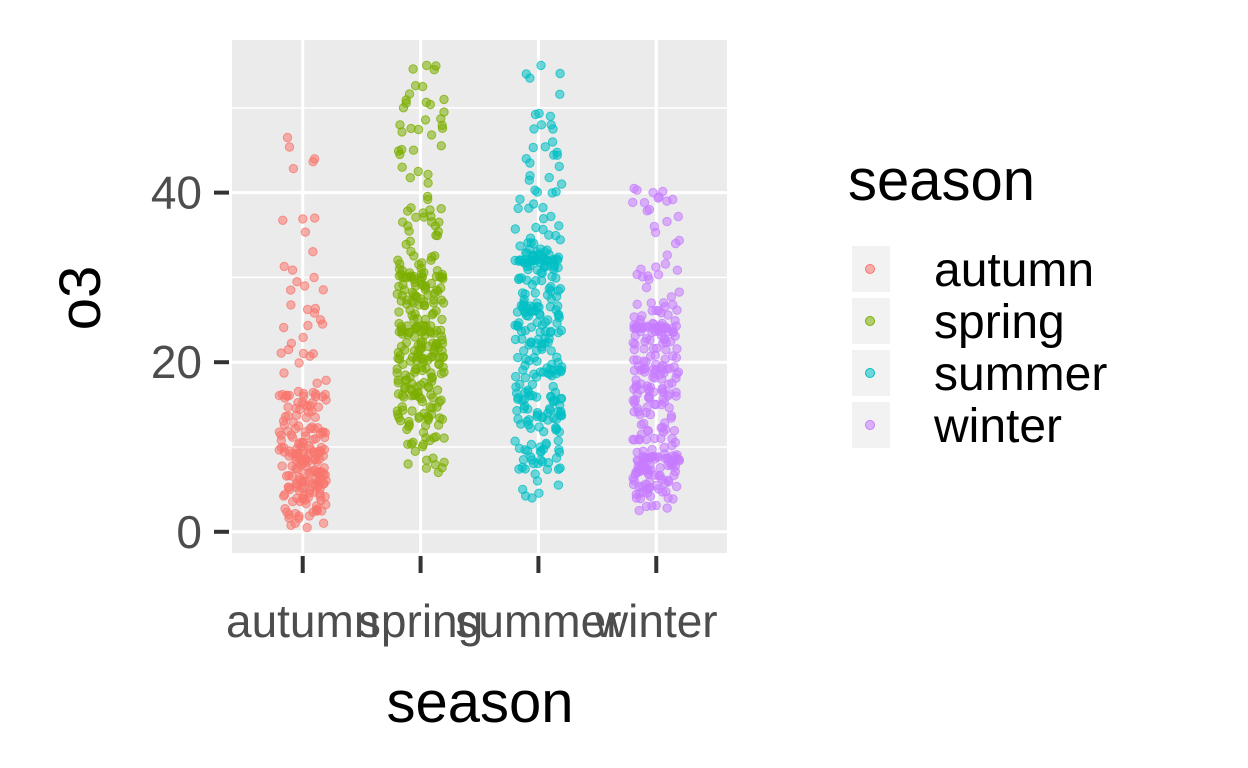 The width and height of the screenshot is (1248, 768). I want to click on legend-label-summer: summer, so click(1020, 374).